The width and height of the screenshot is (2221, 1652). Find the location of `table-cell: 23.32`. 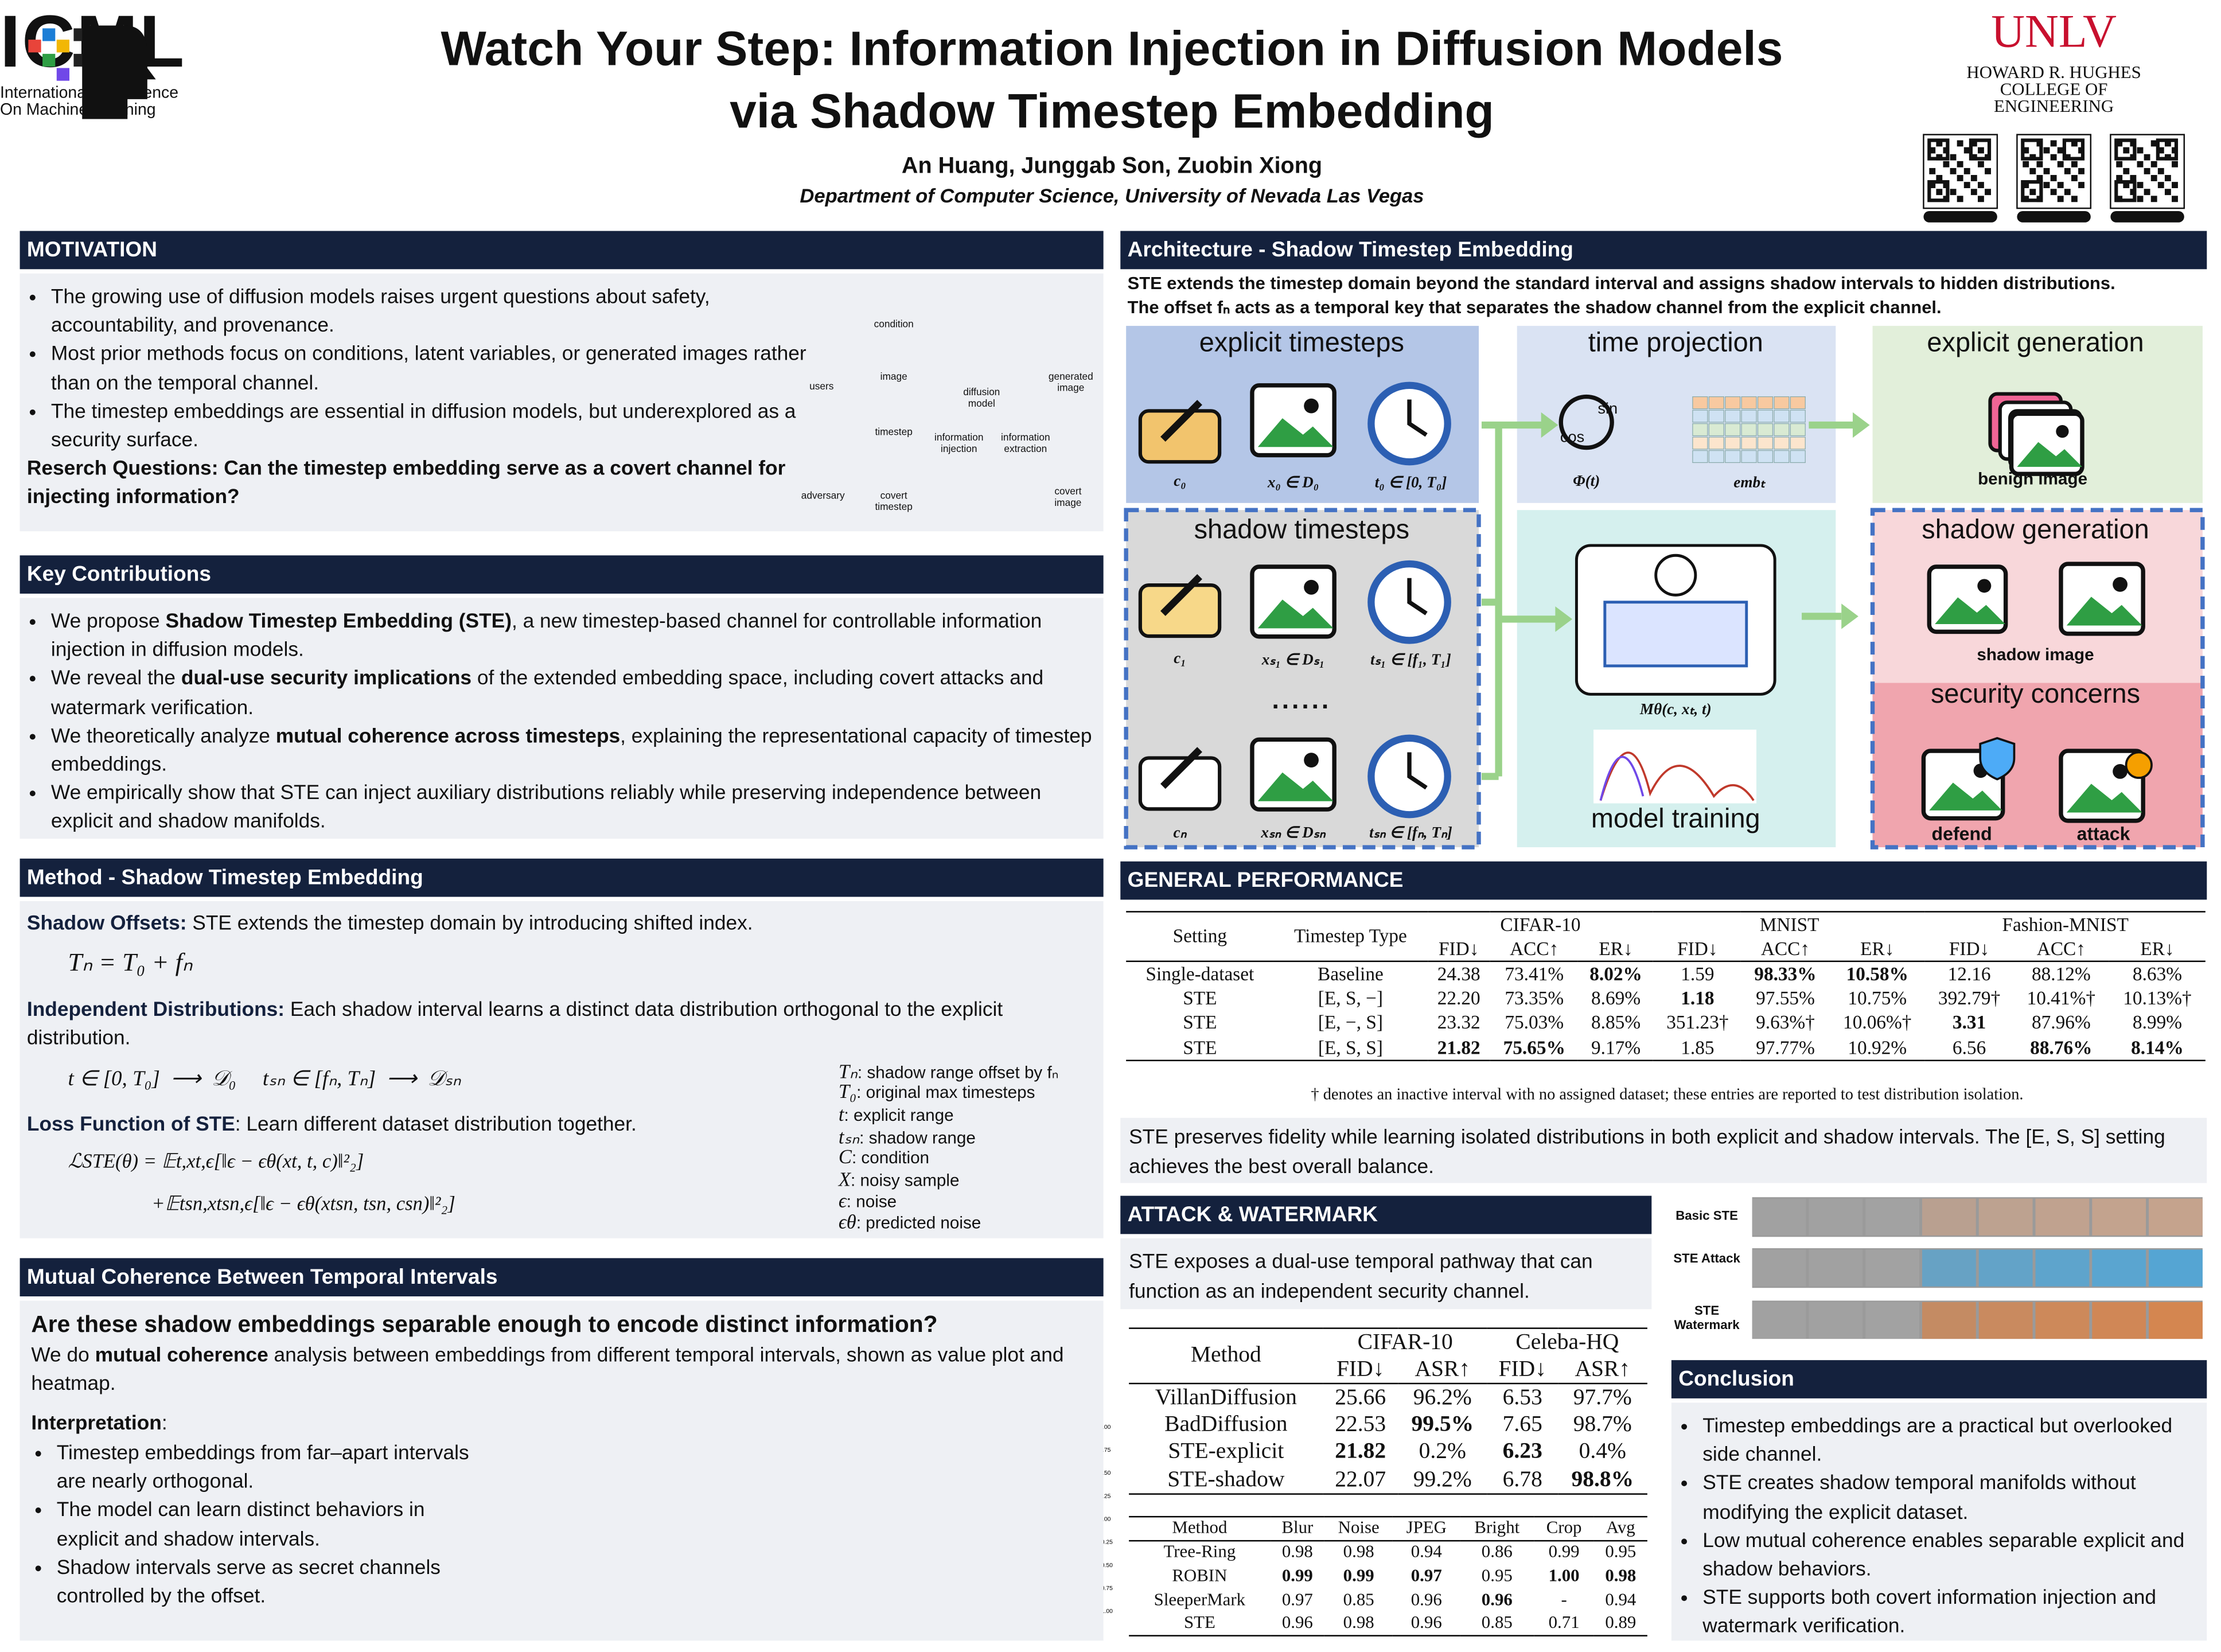

table-cell: 23.32 is located at coordinates (1458, 1023).